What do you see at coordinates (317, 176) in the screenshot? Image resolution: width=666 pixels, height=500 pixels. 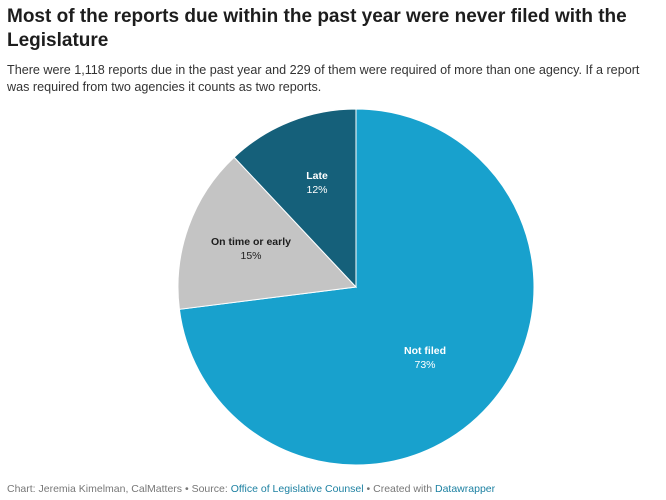 I see `slice-label-late: Late` at bounding box center [317, 176].